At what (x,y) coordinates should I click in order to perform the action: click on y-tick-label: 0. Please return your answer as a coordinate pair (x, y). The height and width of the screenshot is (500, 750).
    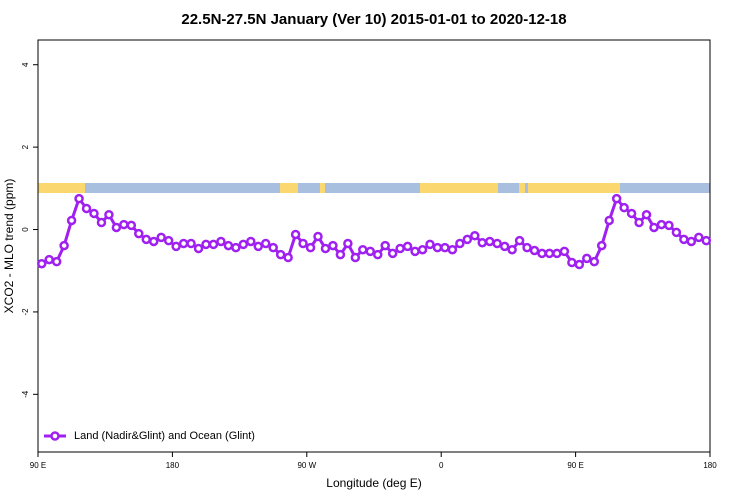
    Looking at the image, I should click on (25, 229).